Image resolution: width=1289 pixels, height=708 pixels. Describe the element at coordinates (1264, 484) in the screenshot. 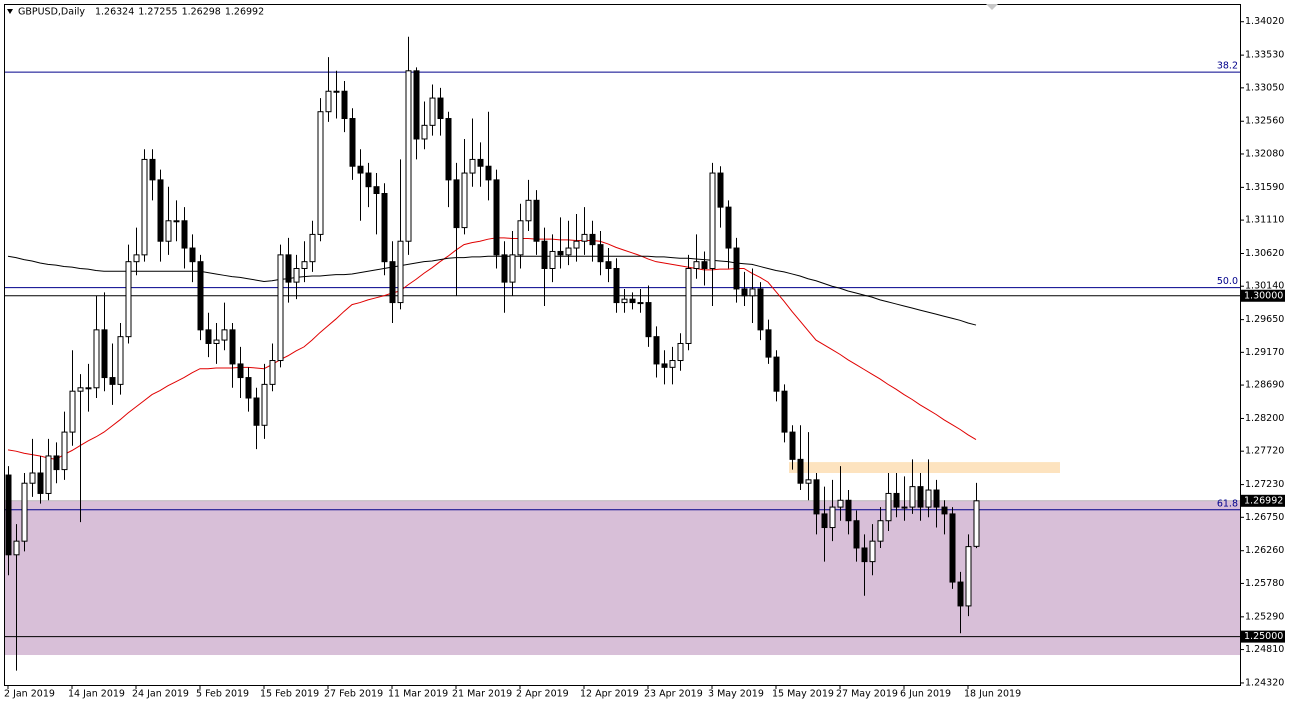

I see `y-tick-label: 1.27230` at that location.